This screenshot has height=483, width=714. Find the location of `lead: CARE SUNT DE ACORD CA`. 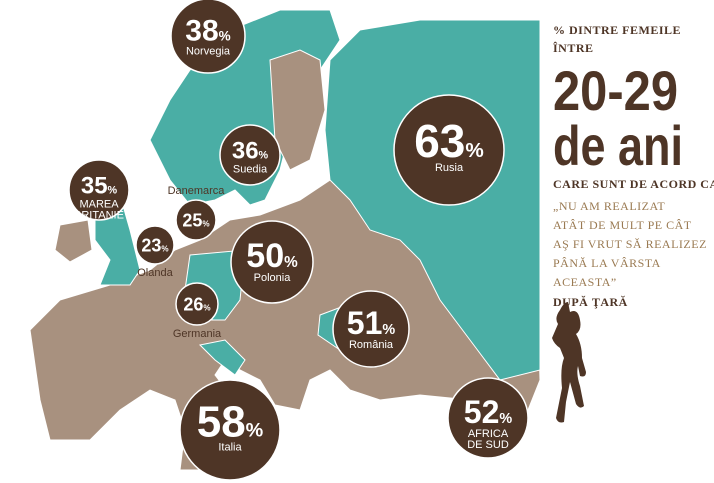

lead: CARE SUNT DE ACORD CA is located at coordinates (633, 184).